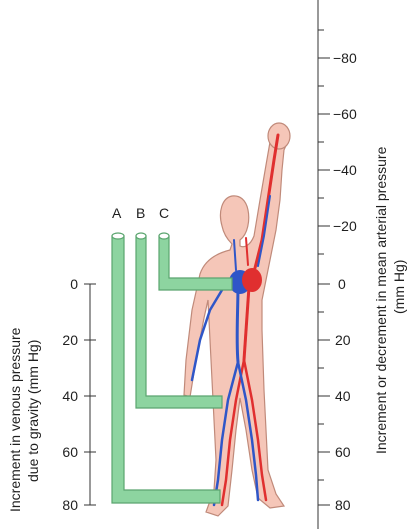 This screenshot has height=529, width=411. Describe the element at coordinates (399, 287) in the screenshot. I see `right-axis-title-line2: (mm Hg)` at that location.